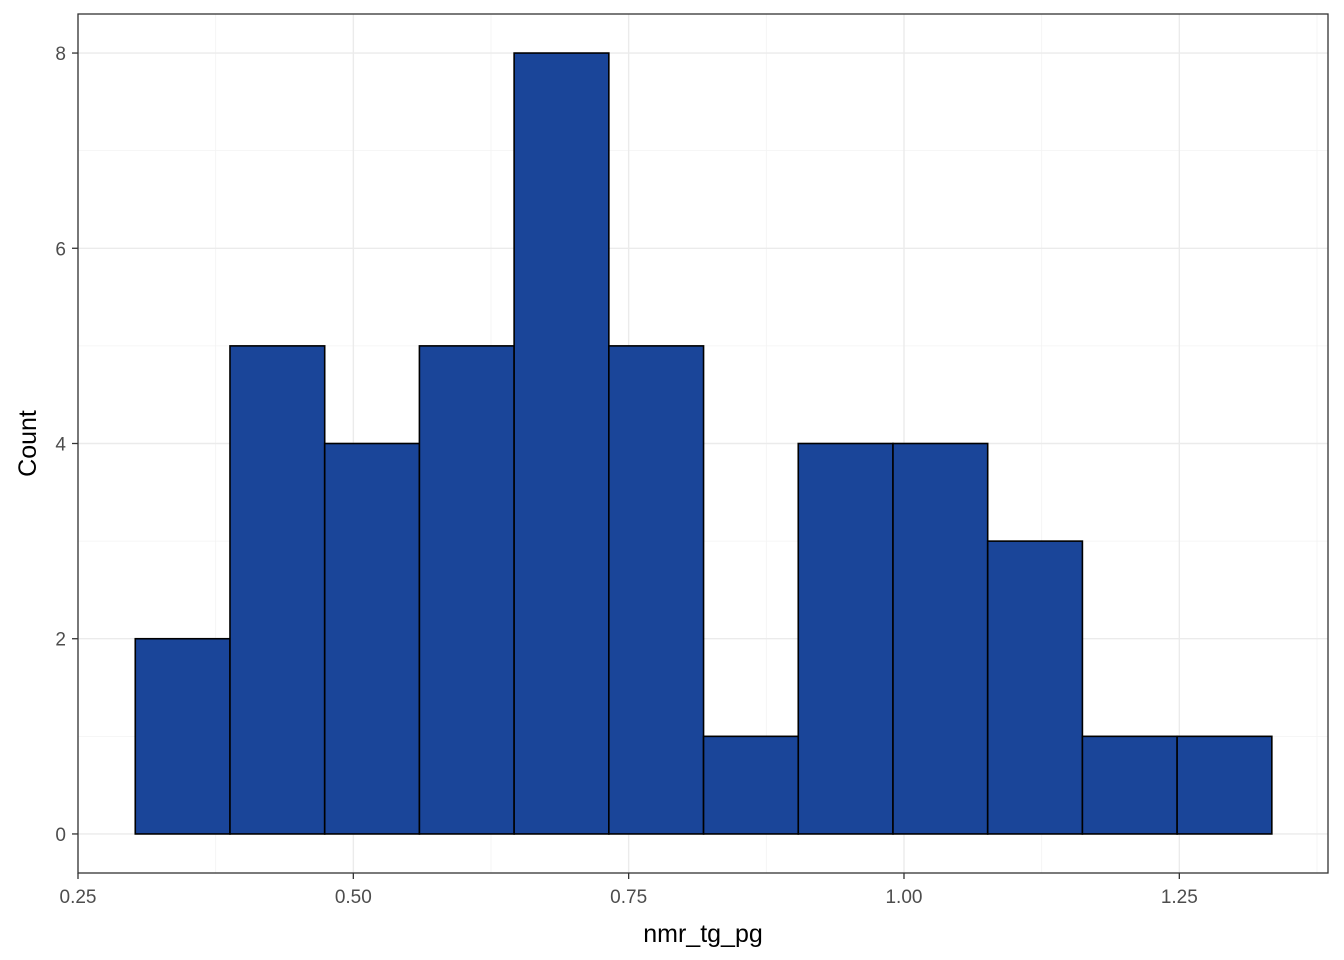  I want to click on x-tick-label: 0.75, so click(628, 897).